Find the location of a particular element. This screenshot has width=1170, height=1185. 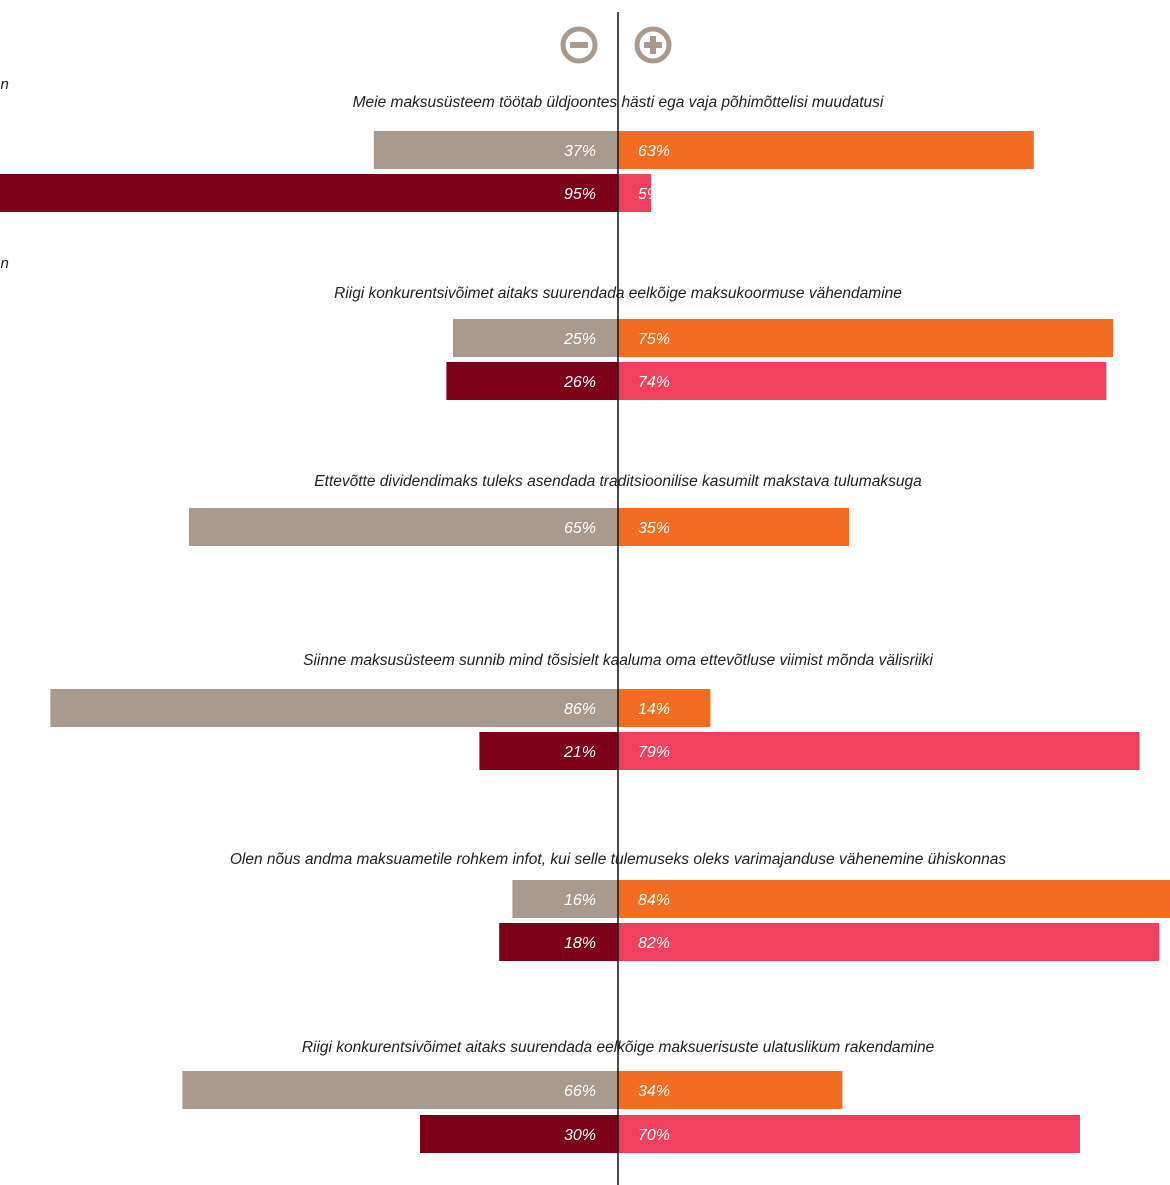

value-label-negative: 25% is located at coordinates (579, 339).